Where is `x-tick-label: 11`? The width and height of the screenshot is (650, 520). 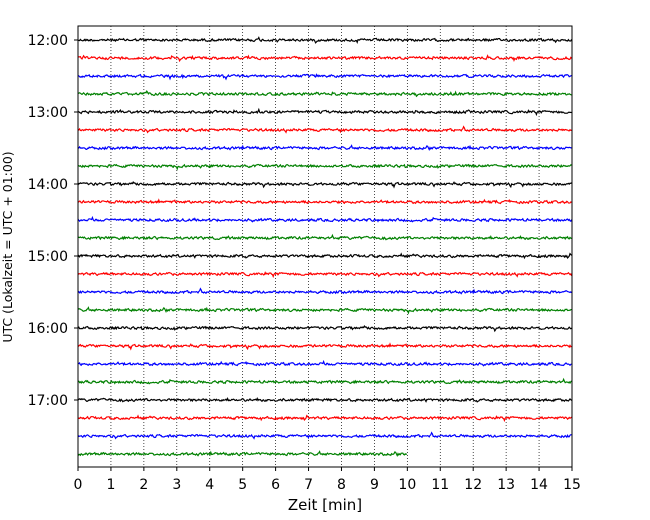
x-tick-label: 11 is located at coordinates (440, 485).